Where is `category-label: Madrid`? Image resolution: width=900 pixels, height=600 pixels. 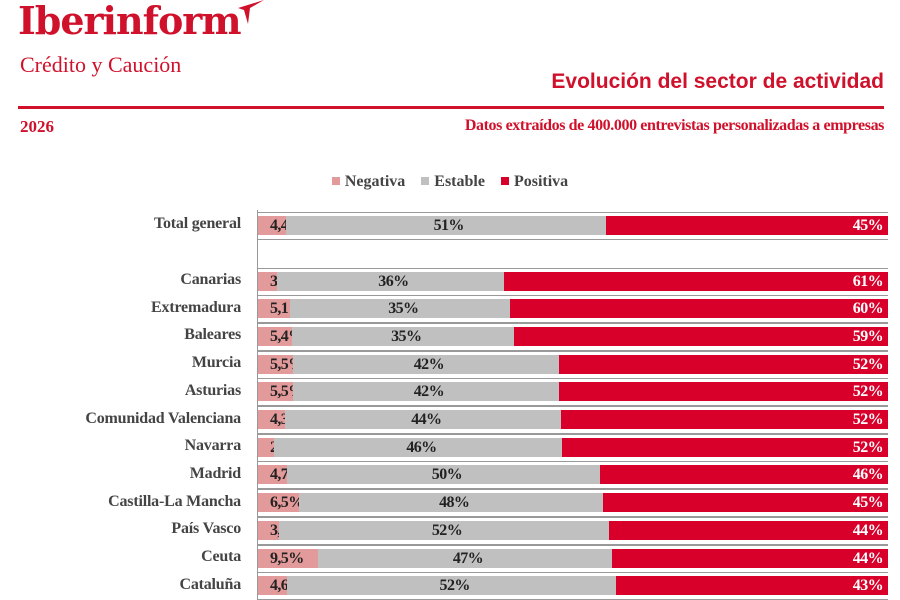
category-label: Madrid is located at coordinates (215, 473).